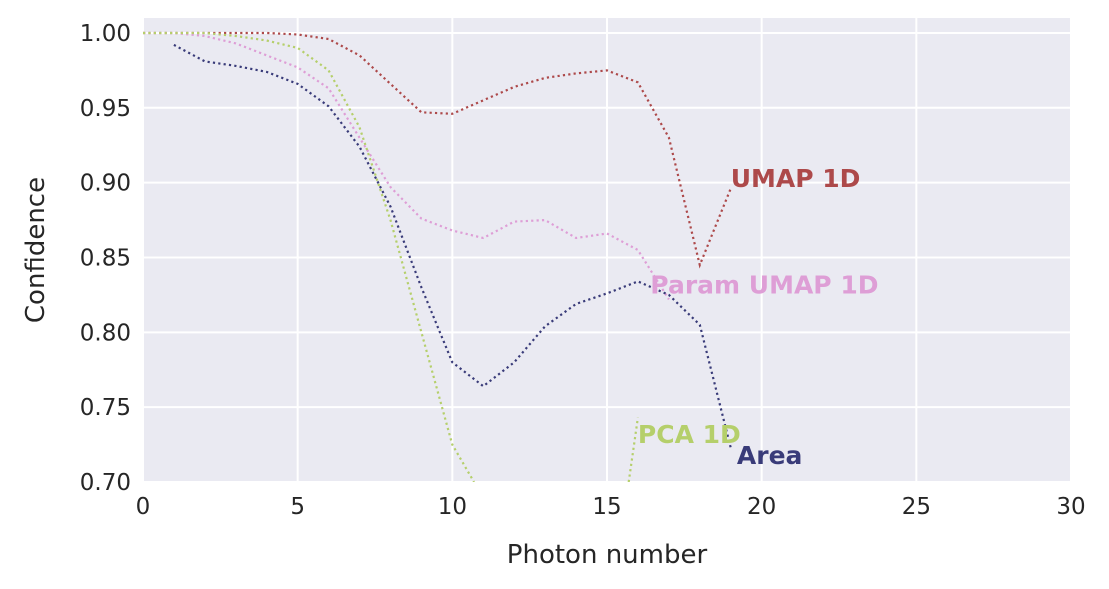 The height and width of the screenshot is (589, 1109). What do you see at coordinates (796, 178) in the screenshot?
I see `series-label-umap-1d: UMAP 1D` at bounding box center [796, 178].